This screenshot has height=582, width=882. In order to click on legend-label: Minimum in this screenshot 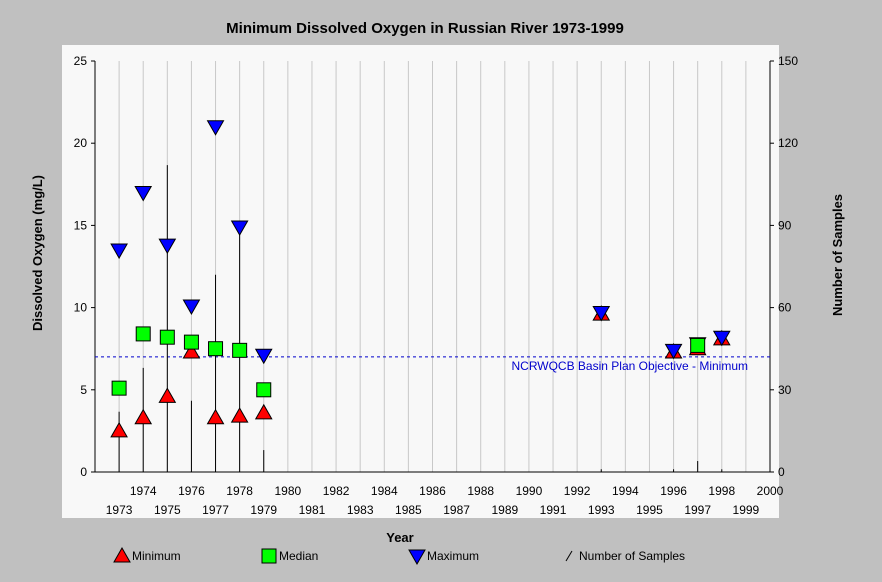, I will do `click(156, 556)`.